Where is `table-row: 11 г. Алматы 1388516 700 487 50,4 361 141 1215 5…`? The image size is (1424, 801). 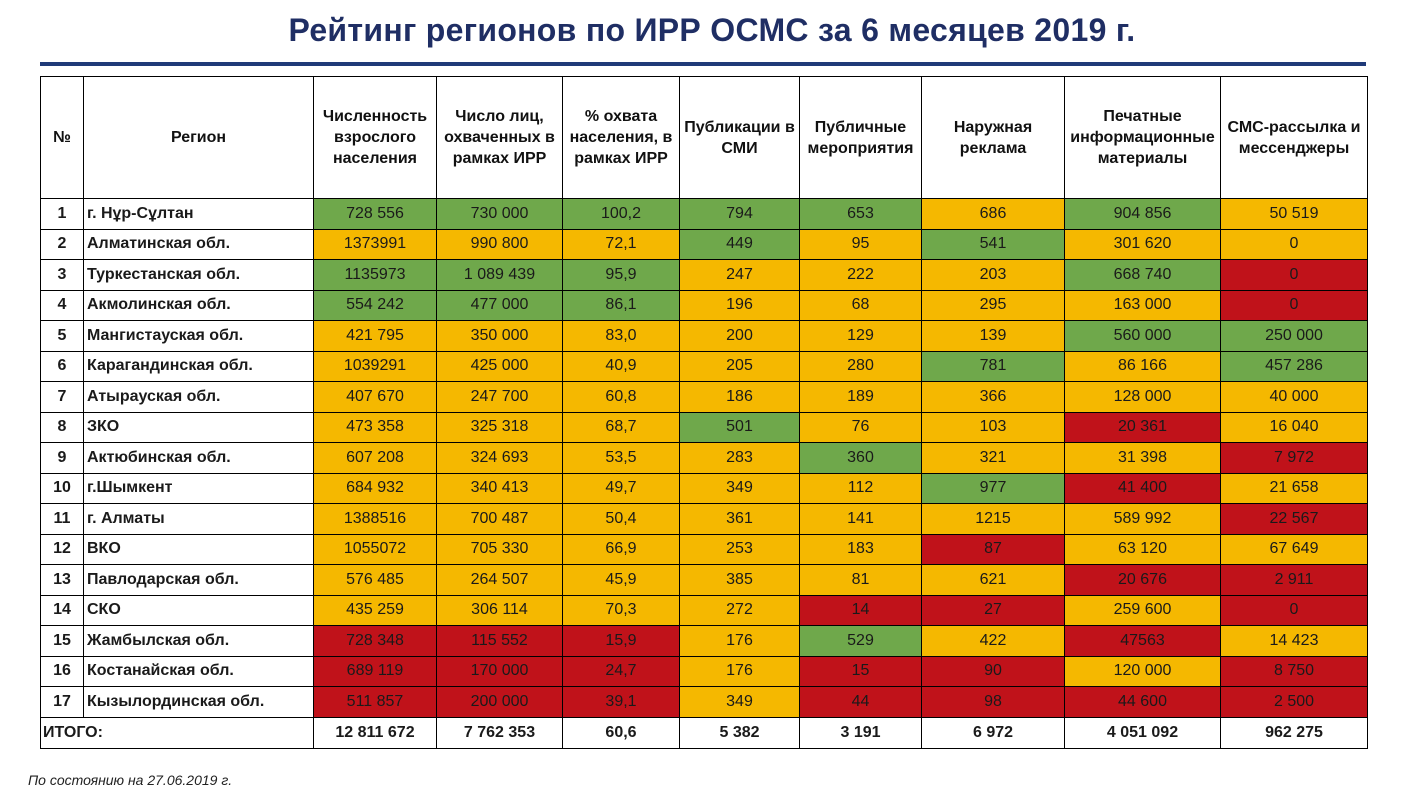 table-row: 11 г. Алматы 1388516 700 487 50,4 361 141 1215 5… is located at coordinates (704, 519).